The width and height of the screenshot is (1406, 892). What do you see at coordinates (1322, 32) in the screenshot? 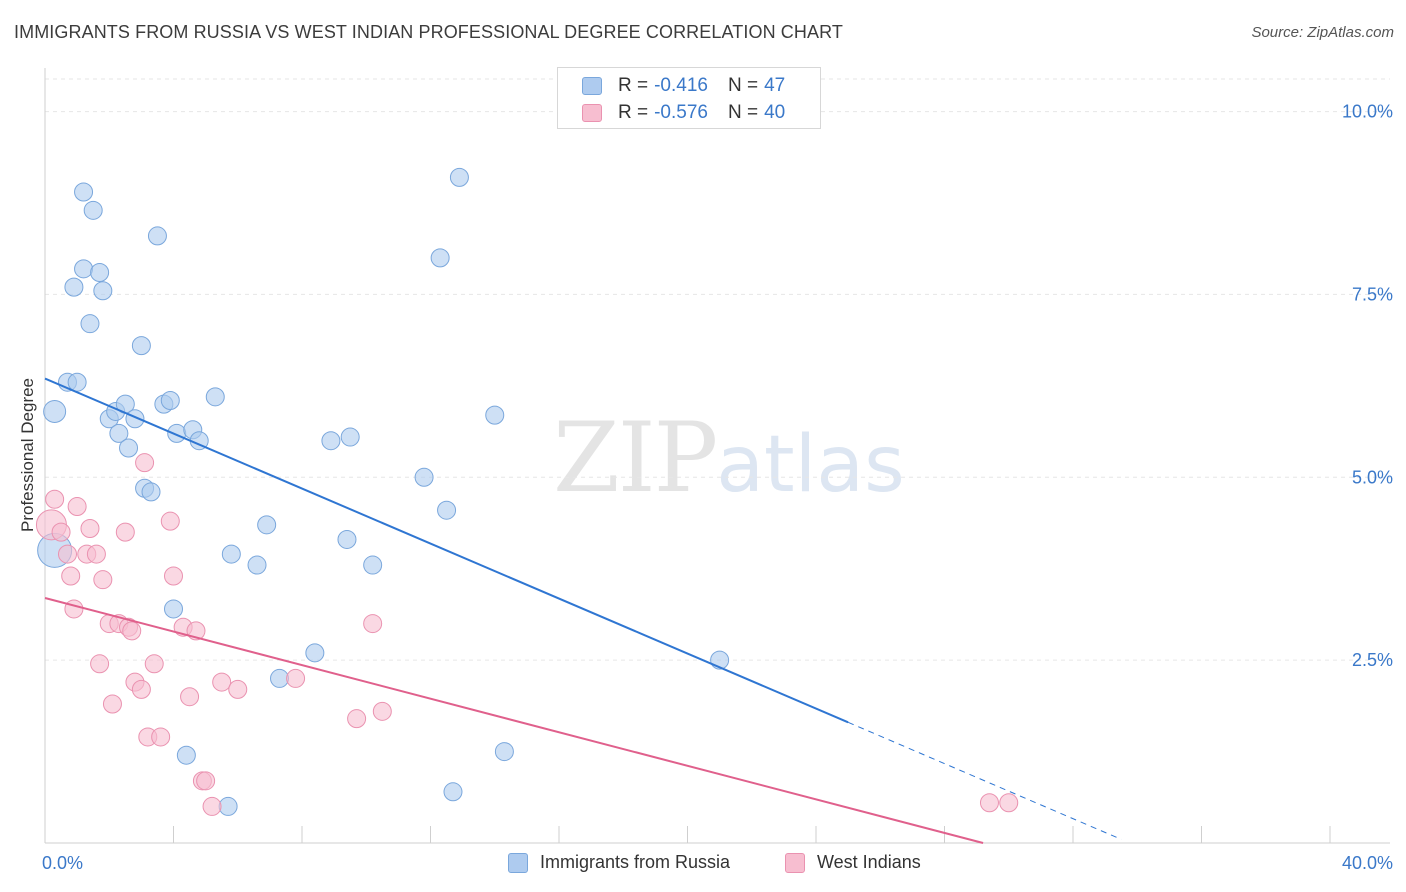
I see `source-label: Source: ZipAtlas.com` at bounding box center [1322, 32].